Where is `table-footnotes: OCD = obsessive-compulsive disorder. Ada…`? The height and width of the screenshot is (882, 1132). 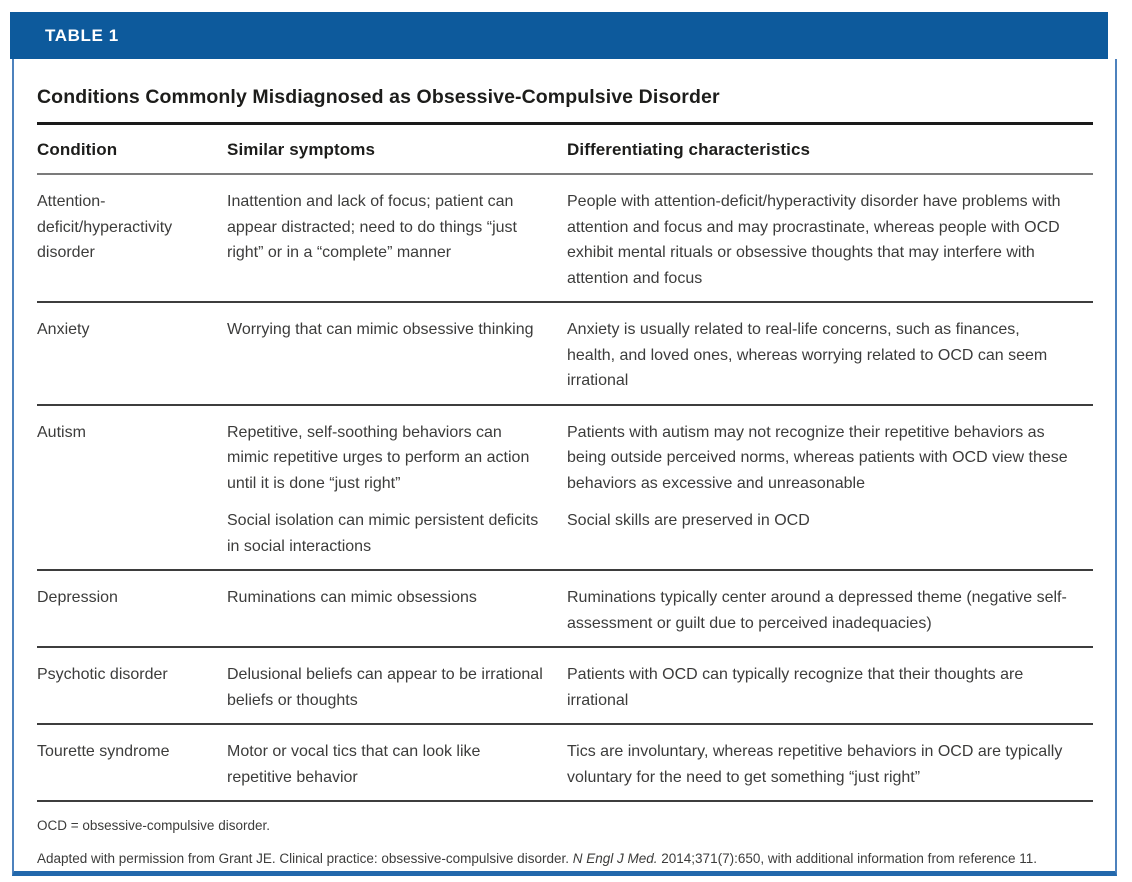
table-footnotes: OCD = obsessive-compulsive disorder. Ada… is located at coordinates (565, 835).